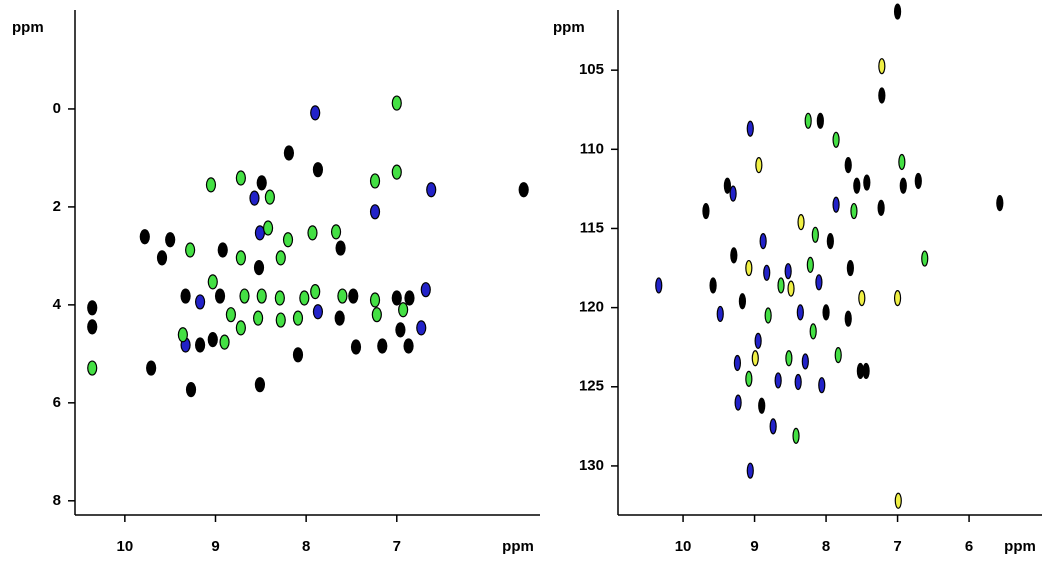  Describe the element at coordinates (897, 546) in the screenshot. I see `x-tick-label: 7` at that location.